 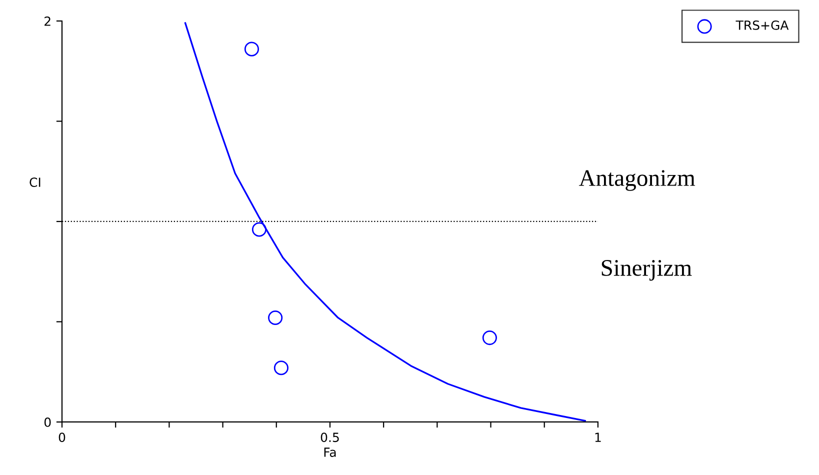 What do you see at coordinates (329, 437) in the screenshot?
I see `x-tick-label: 0.5` at bounding box center [329, 437].